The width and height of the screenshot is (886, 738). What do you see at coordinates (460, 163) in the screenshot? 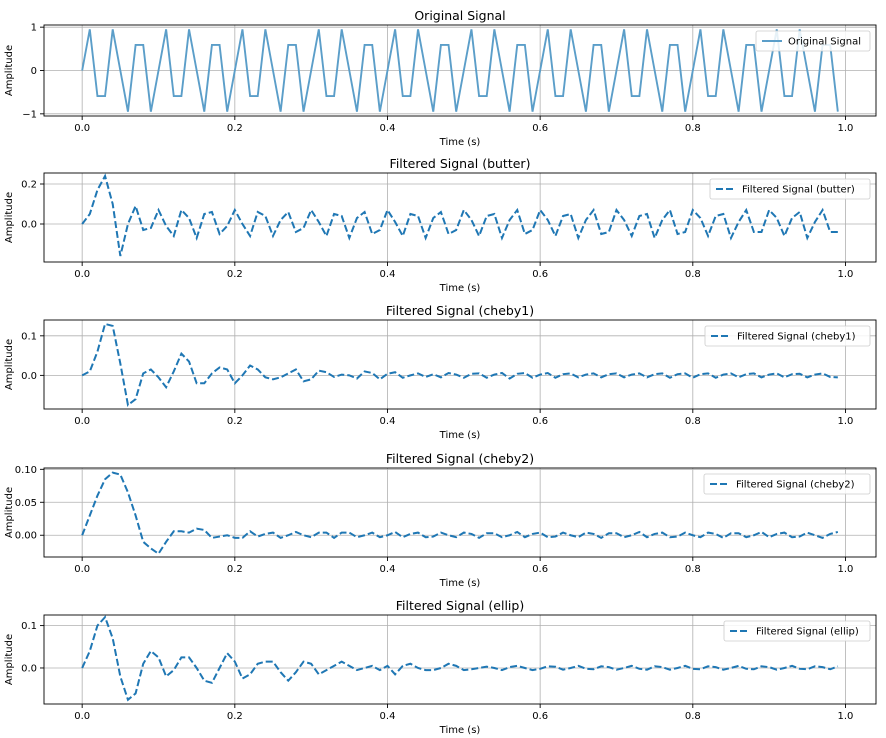
I see `subplot-title: Filtered Signal (butter)` at bounding box center [460, 163].